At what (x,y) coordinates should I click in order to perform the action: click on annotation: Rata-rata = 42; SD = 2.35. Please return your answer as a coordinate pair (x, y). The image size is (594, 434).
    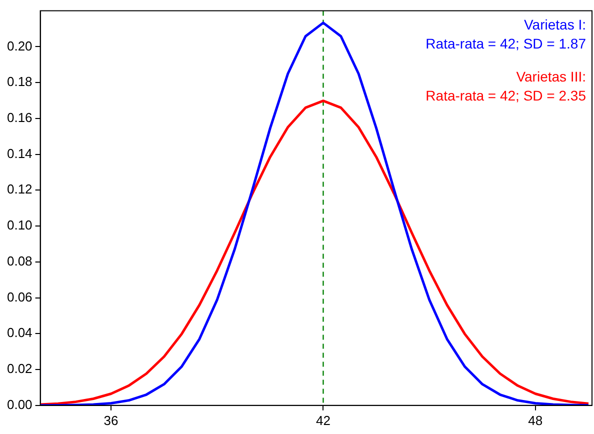
    Looking at the image, I should click on (506, 96).